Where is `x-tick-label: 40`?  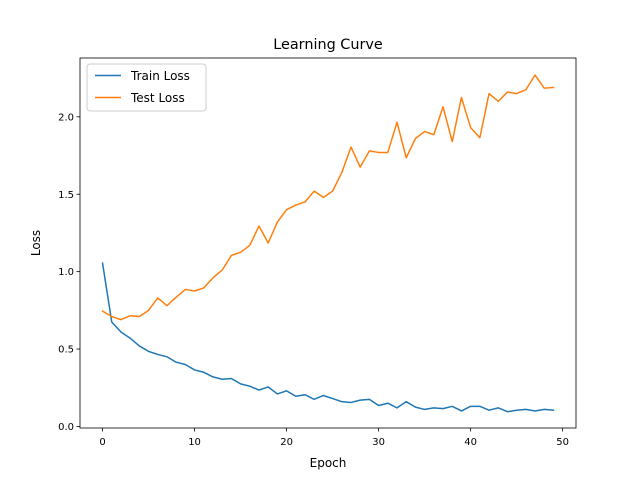
x-tick-label: 40 is located at coordinates (470, 442).